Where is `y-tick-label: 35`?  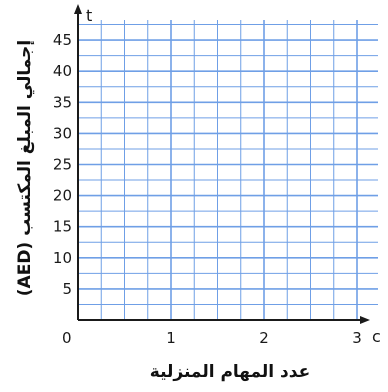
y-tick-label: 35 is located at coordinates (62, 102).